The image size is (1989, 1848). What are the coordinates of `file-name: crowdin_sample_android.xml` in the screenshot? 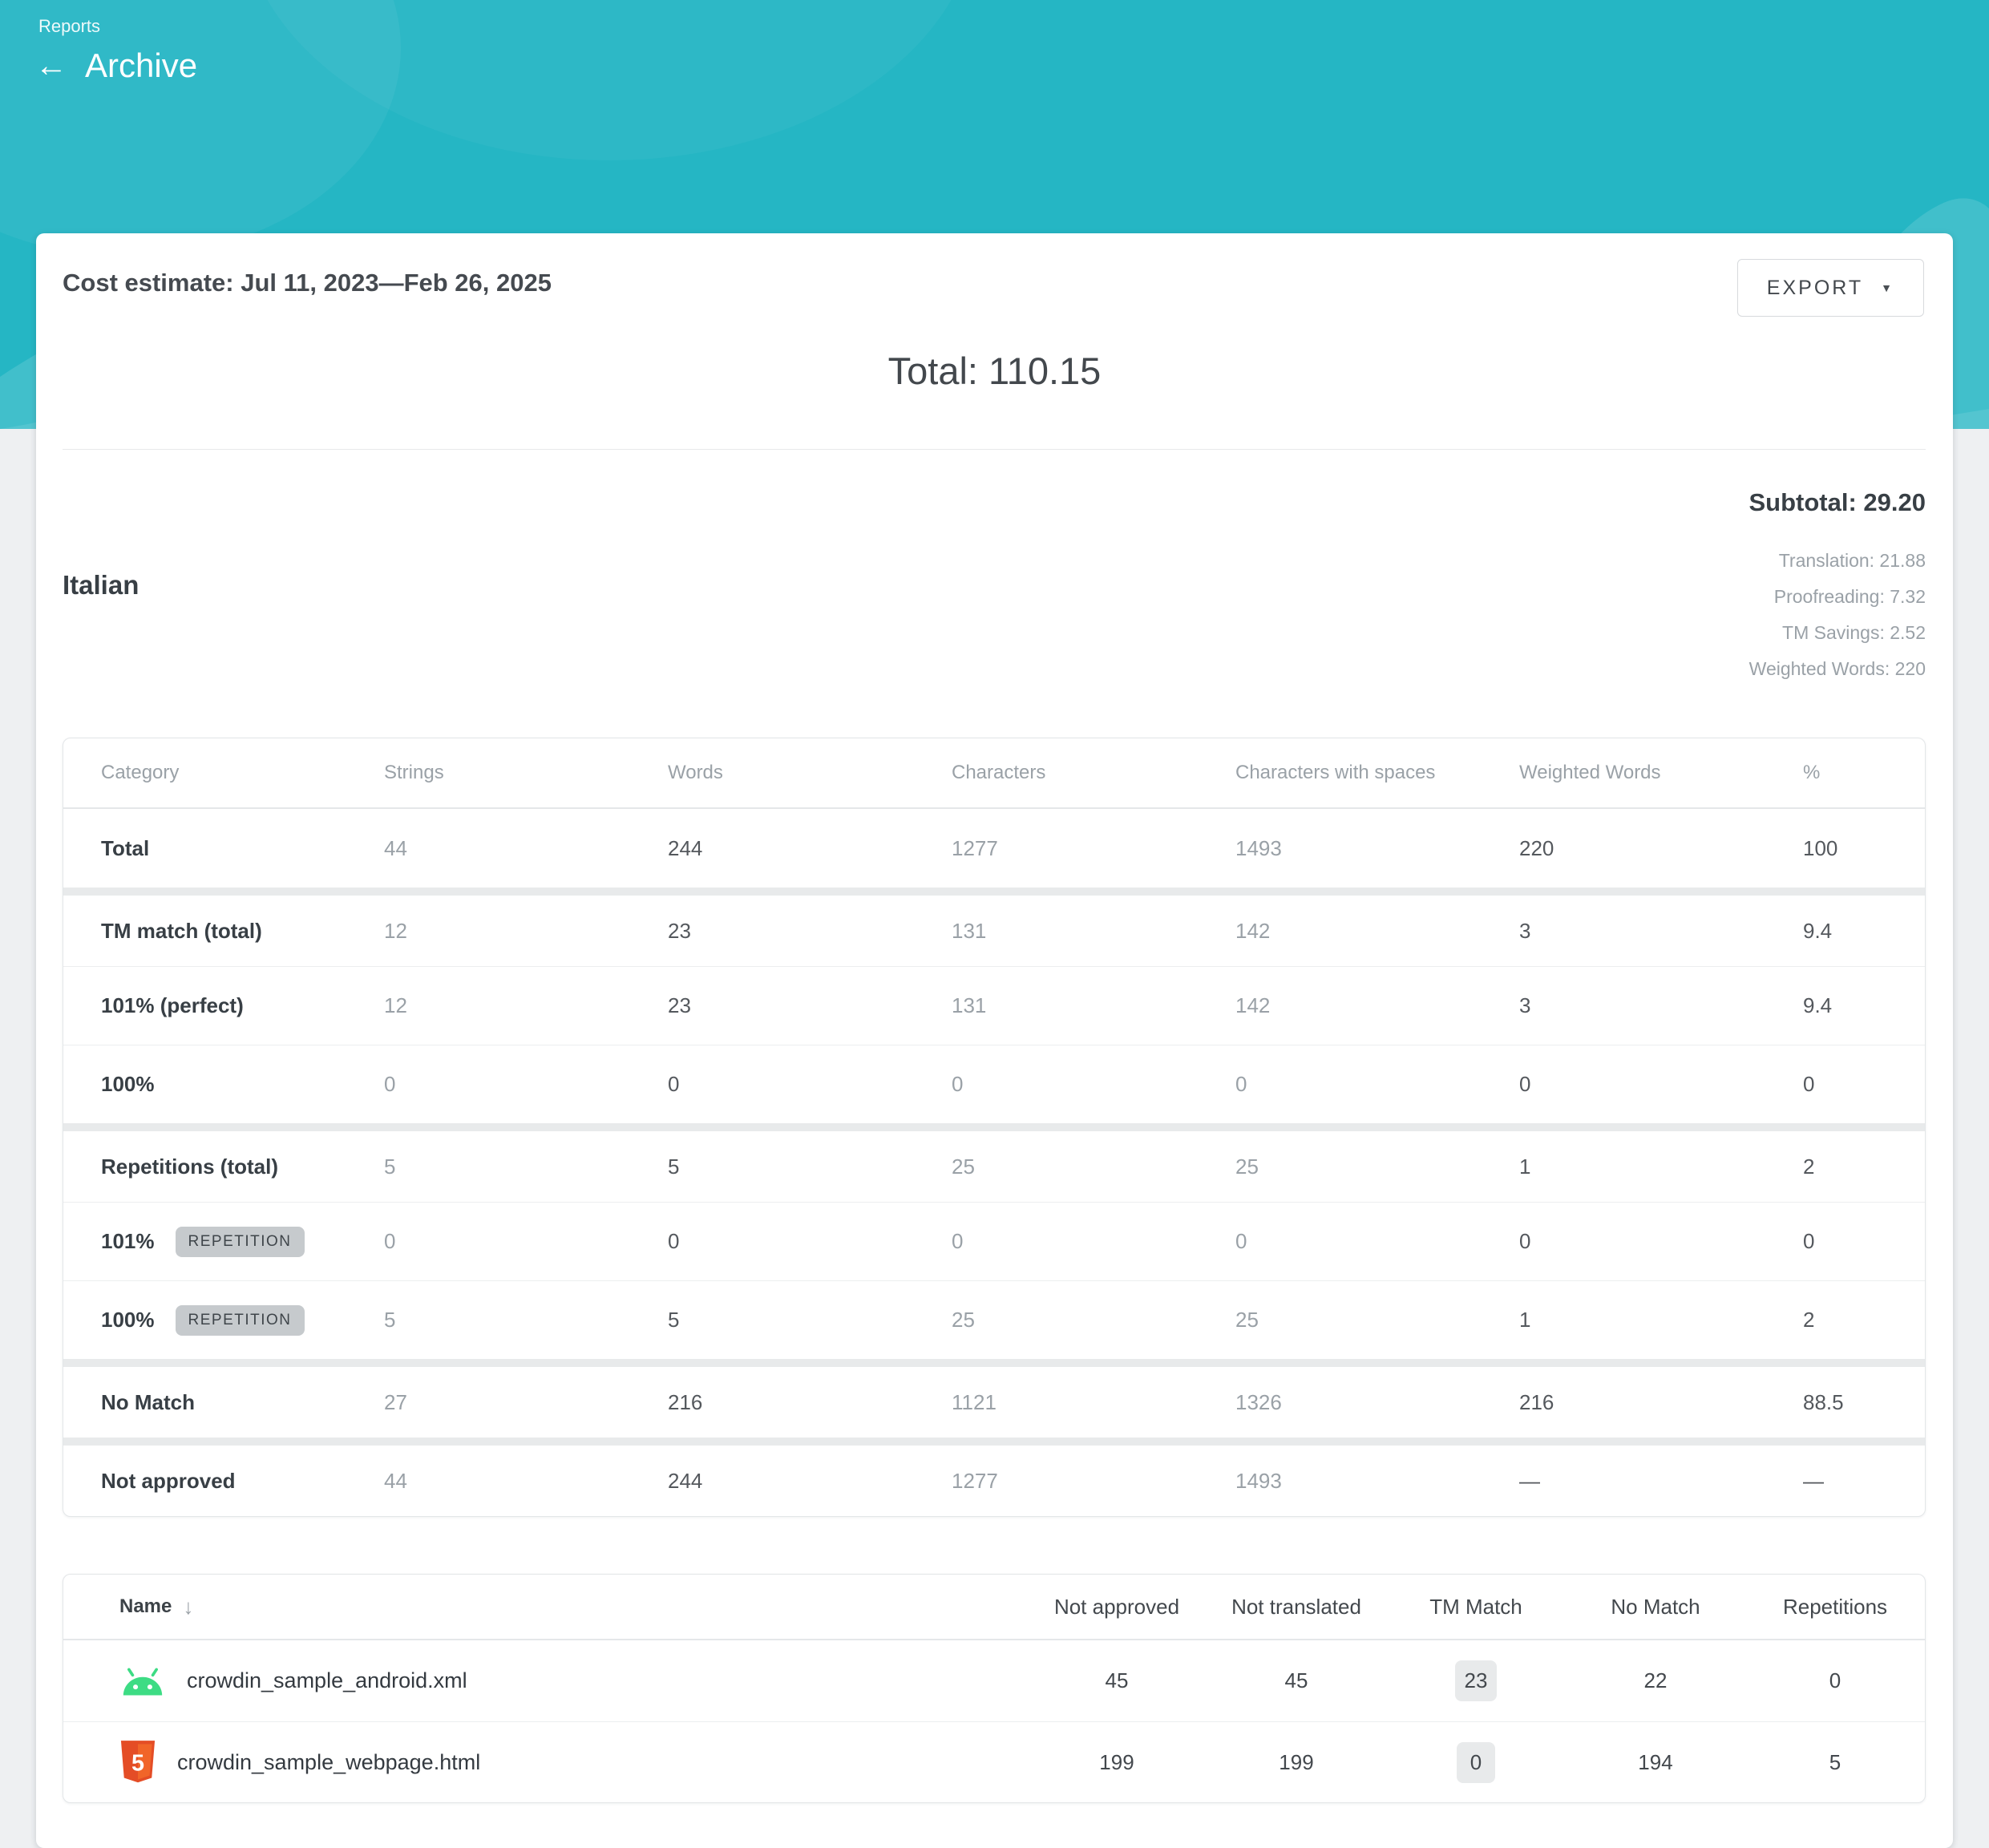 It's located at (327, 1680).